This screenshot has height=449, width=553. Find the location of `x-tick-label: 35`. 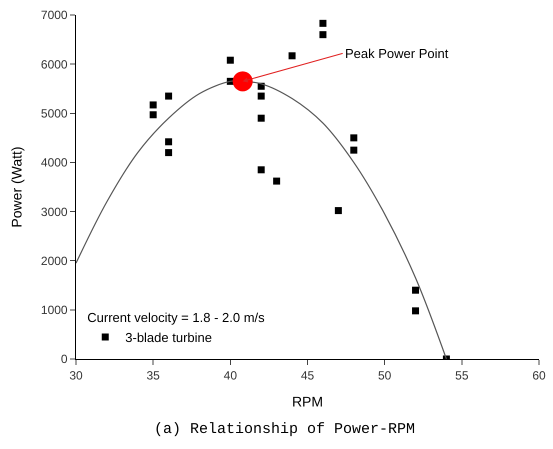

x-tick-label: 35 is located at coordinates (153, 375).